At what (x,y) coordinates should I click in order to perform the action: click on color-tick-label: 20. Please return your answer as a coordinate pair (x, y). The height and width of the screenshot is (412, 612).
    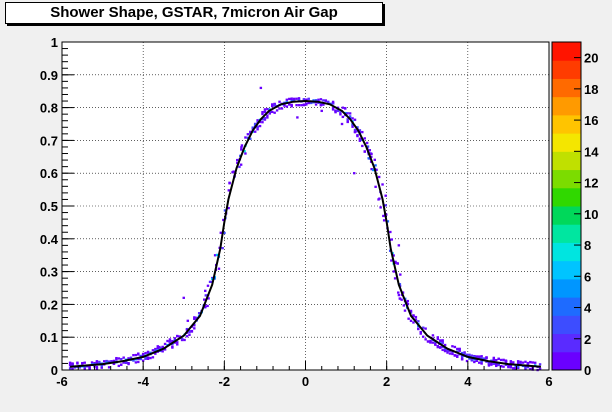
    Looking at the image, I should click on (591, 58).